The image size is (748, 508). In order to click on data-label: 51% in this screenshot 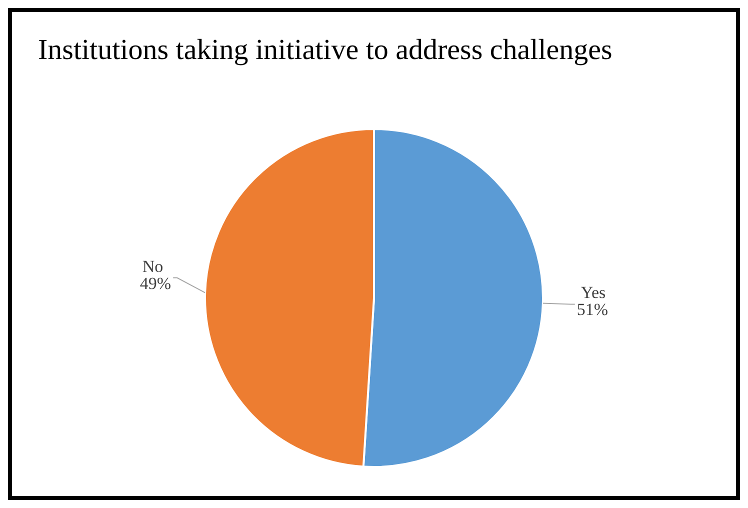, I will do `click(592, 310)`.